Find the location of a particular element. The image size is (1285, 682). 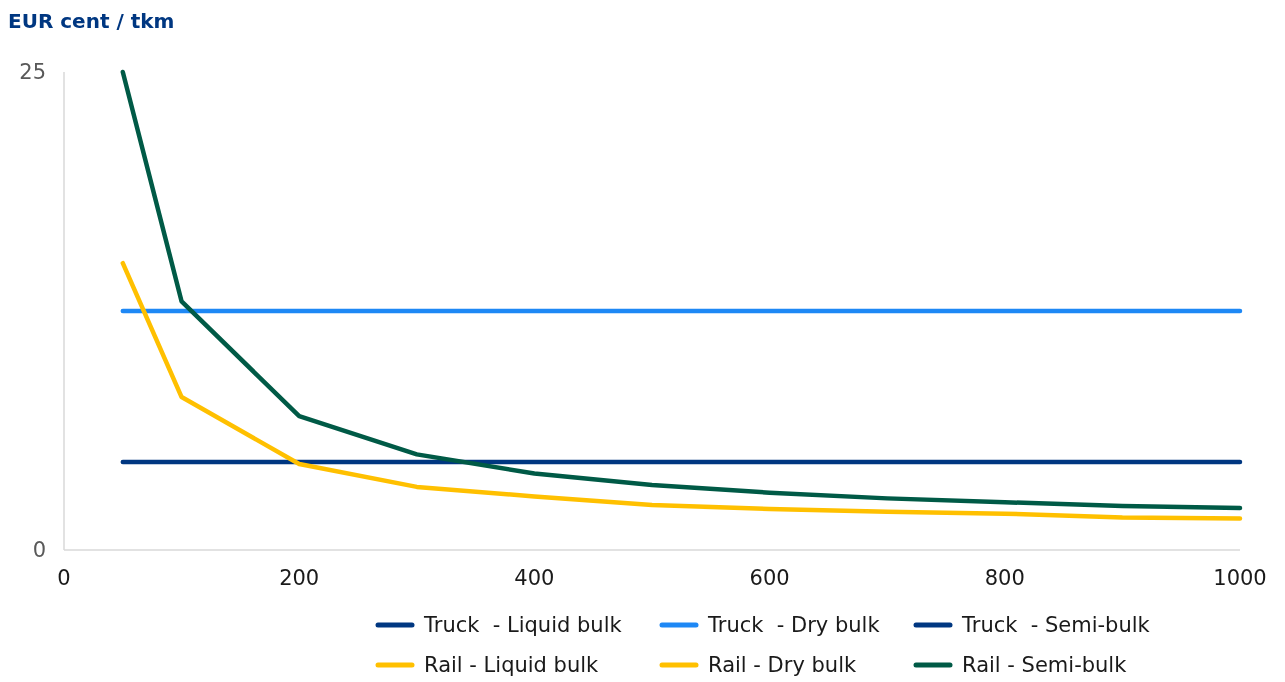

x-tick-label: 600 is located at coordinates (769, 578).